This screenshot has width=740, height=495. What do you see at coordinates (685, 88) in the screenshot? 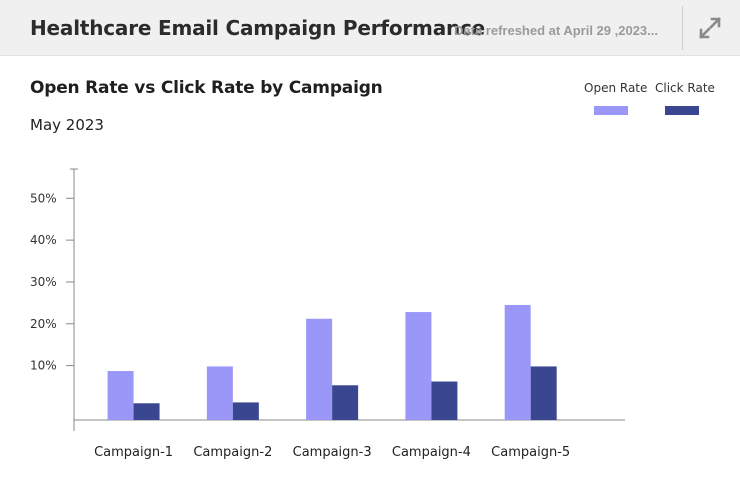
I see `legend-label-click-rate: Click Rate` at bounding box center [685, 88].